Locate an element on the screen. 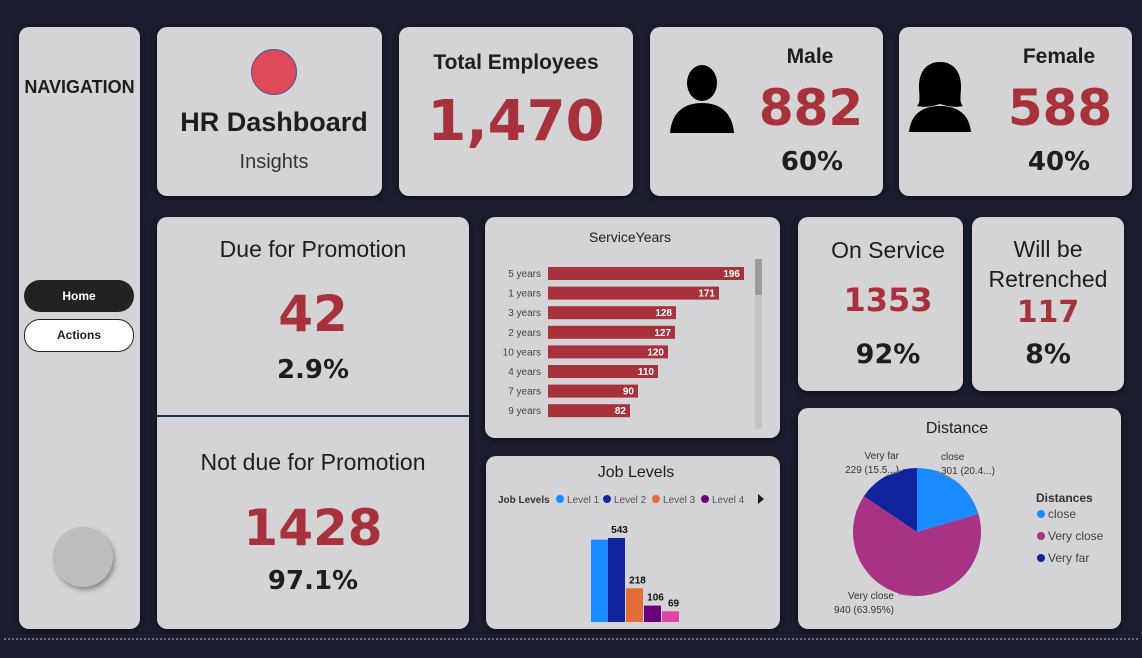 The height and width of the screenshot is (658, 1142). job-levels-legend-label: Level 3 is located at coordinates (679, 500).